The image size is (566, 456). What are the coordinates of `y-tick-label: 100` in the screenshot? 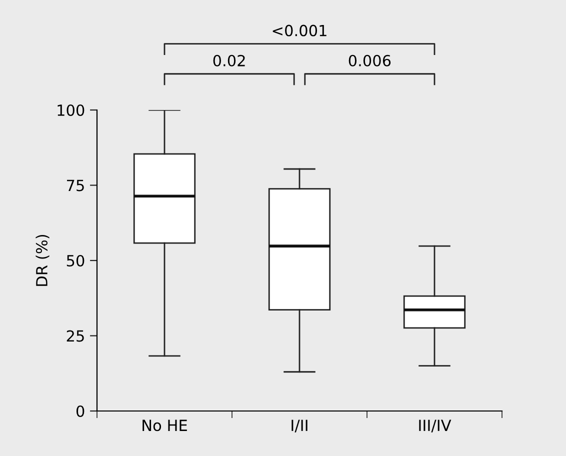 It's located at (71, 110).